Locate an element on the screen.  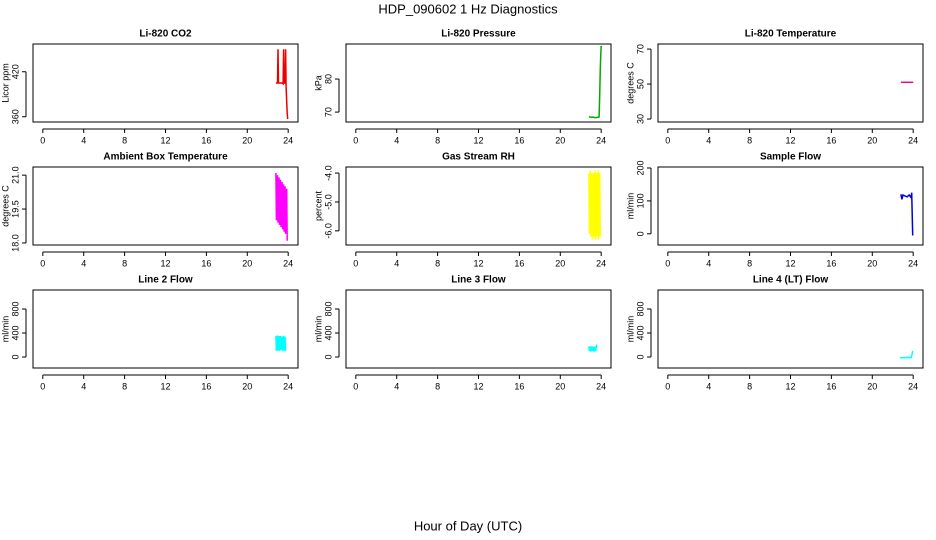
y-tick-label: 30 is located at coordinates (640, 119).